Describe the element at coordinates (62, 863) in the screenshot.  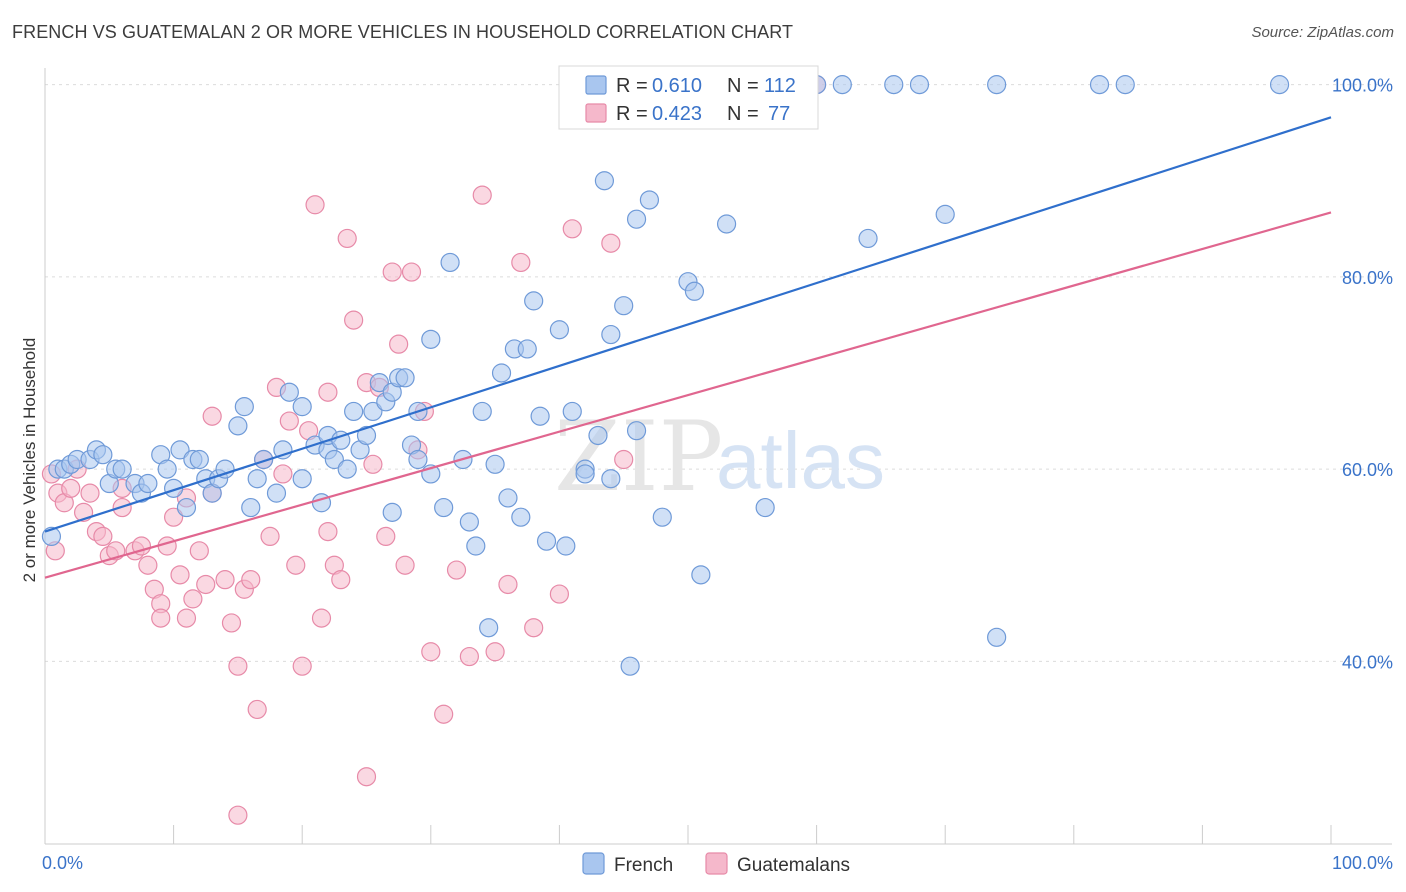
I see `x-tick-label-min: 0.0%` at that location.